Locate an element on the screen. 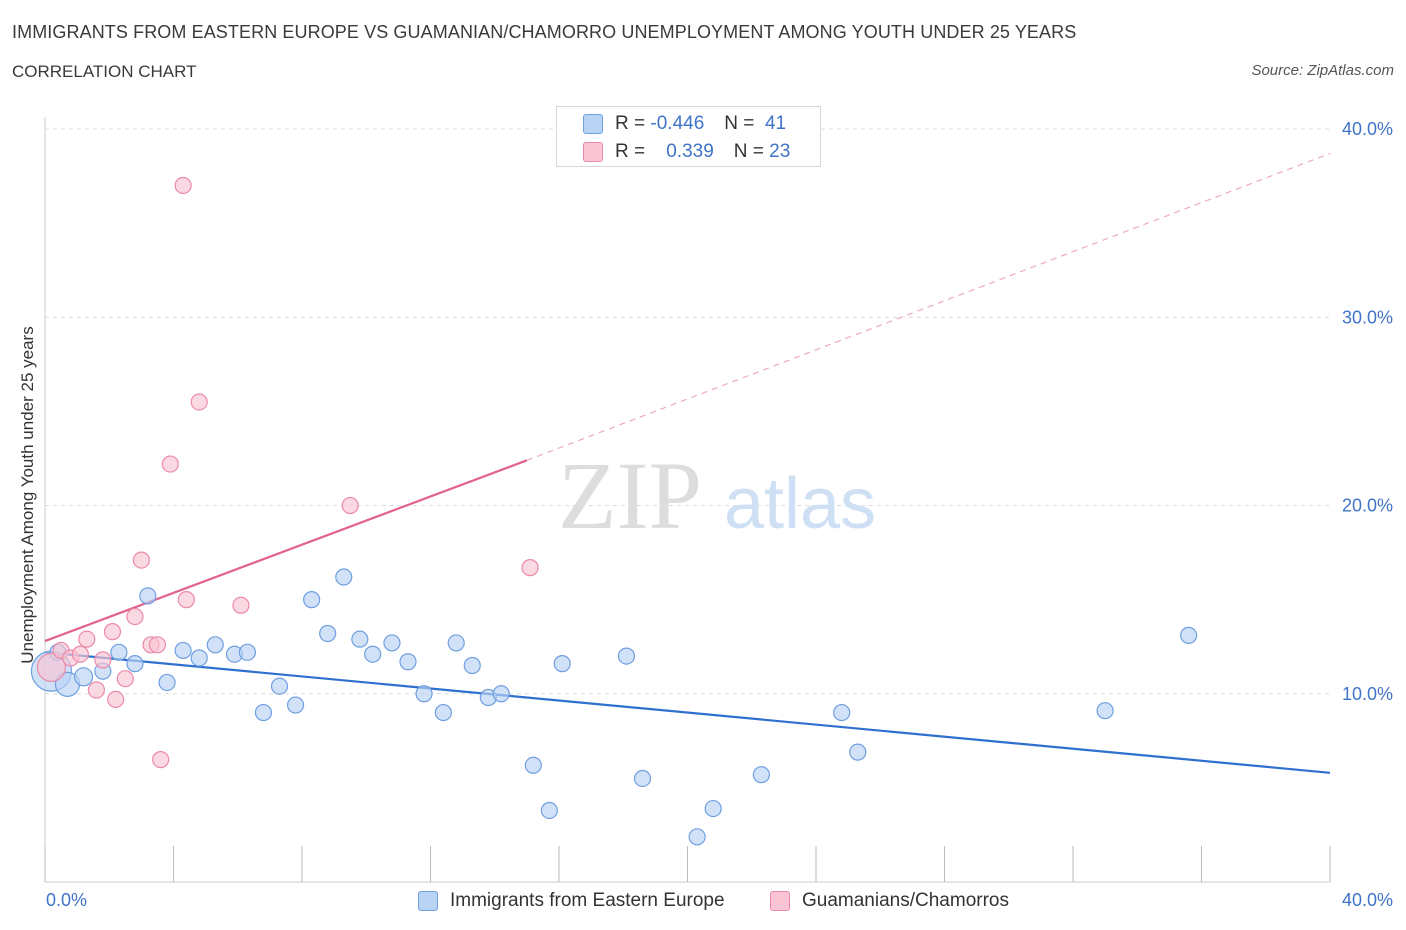  y-tick-label: 30.0% is located at coordinates (1367, 317).